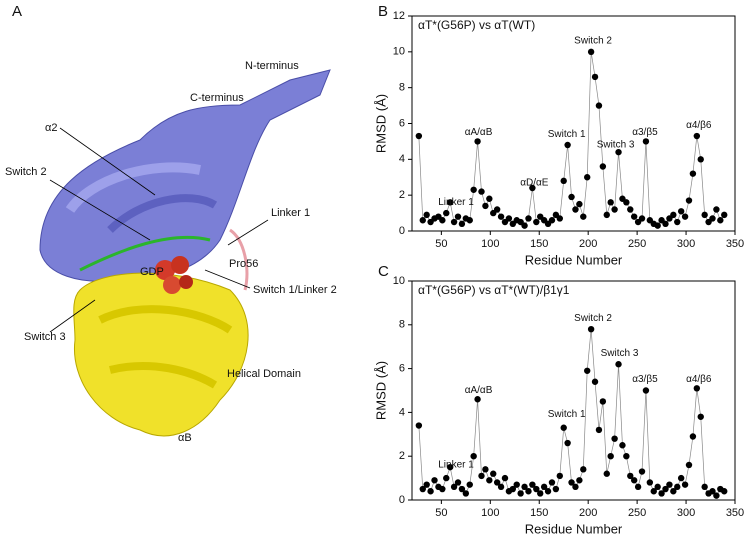 The image size is (750, 544). I want to click on y-tick-label: 8, so click(402, 88).